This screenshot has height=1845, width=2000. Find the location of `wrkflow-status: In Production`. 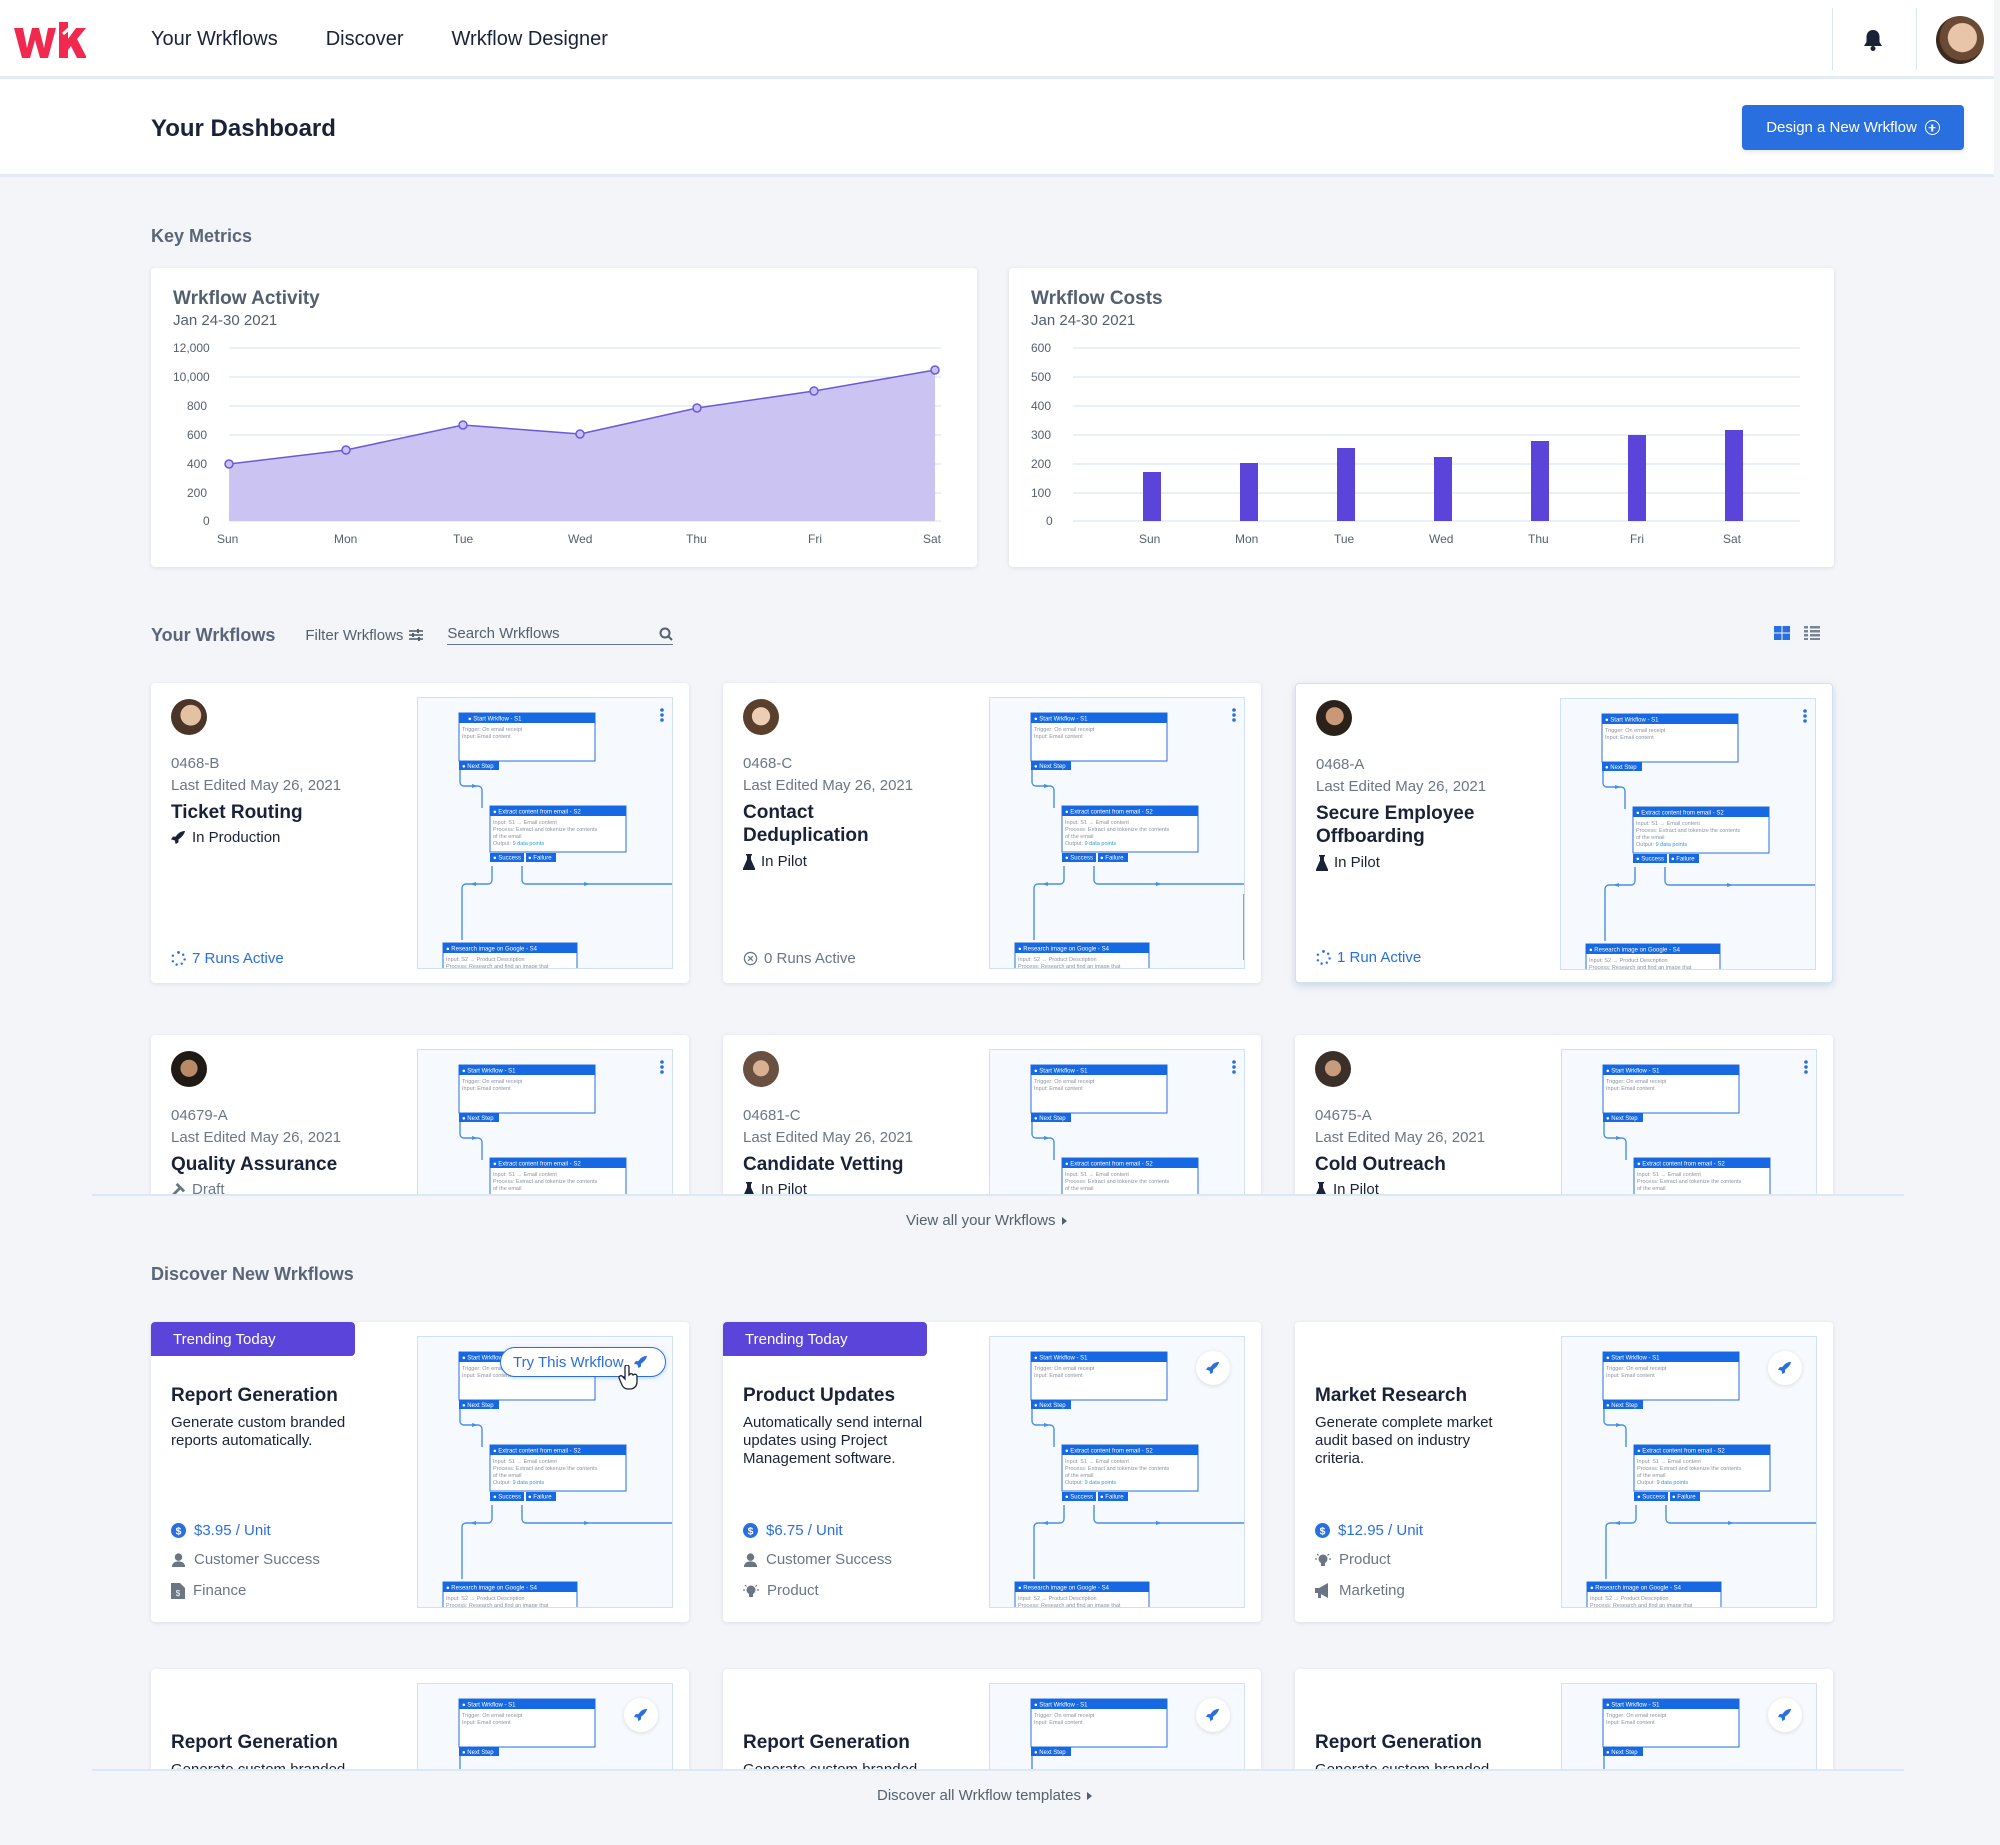

wrkflow-status: In Production is located at coordinates (225, 837).